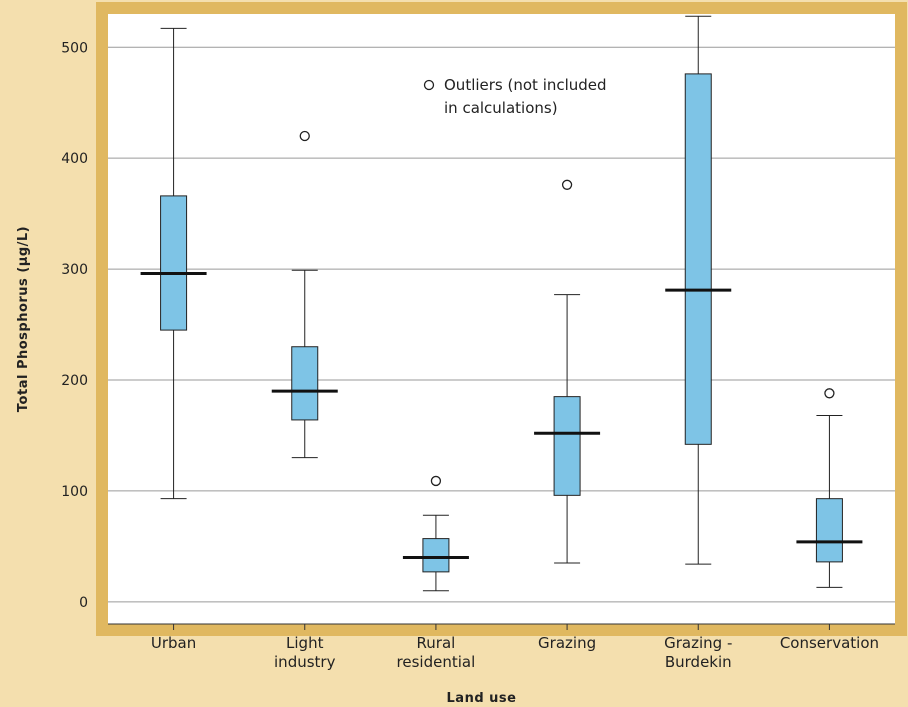  Describe the element at coordinates (567, 643) in the screenshot. I see `x-category-label: Grazing` at that location.